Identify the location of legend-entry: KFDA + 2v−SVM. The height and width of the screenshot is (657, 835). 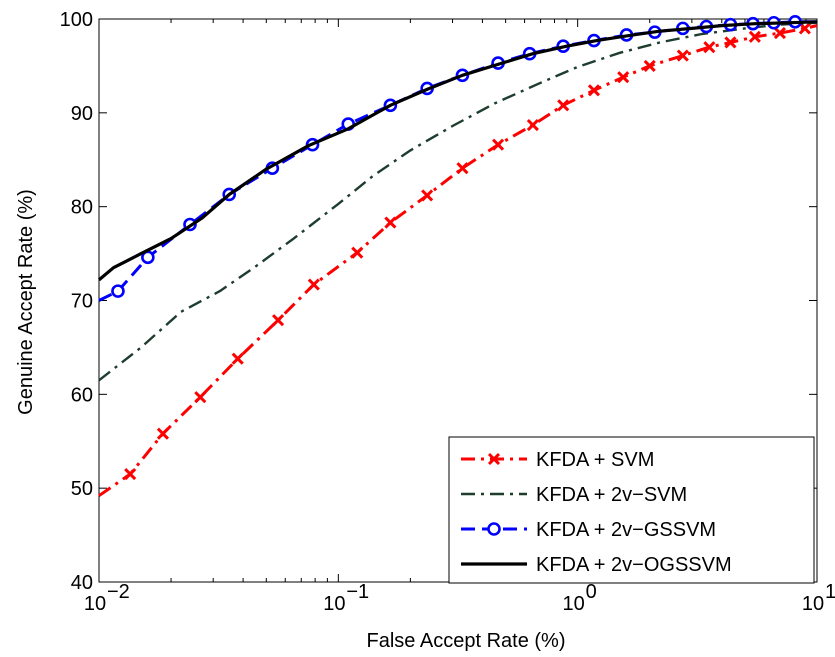
(574, 495).